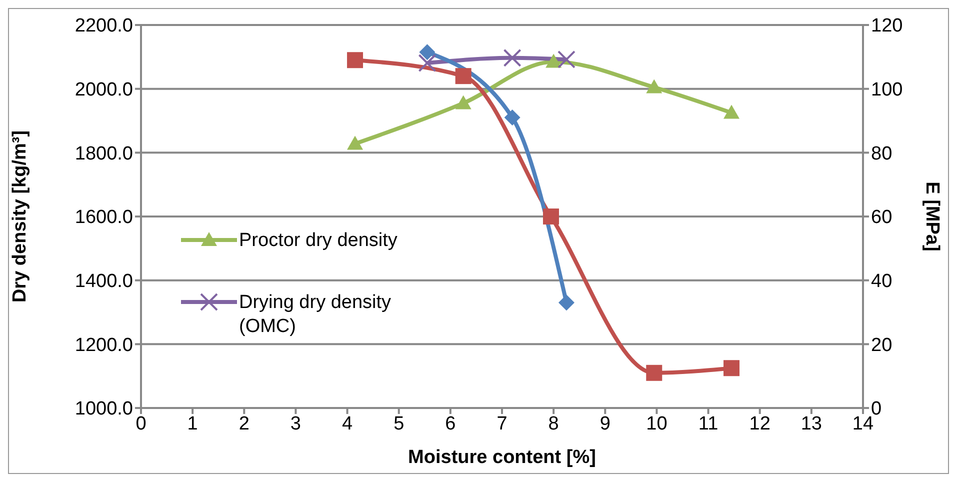  I want to click on x-tick-label: 3, so click(296, 423).